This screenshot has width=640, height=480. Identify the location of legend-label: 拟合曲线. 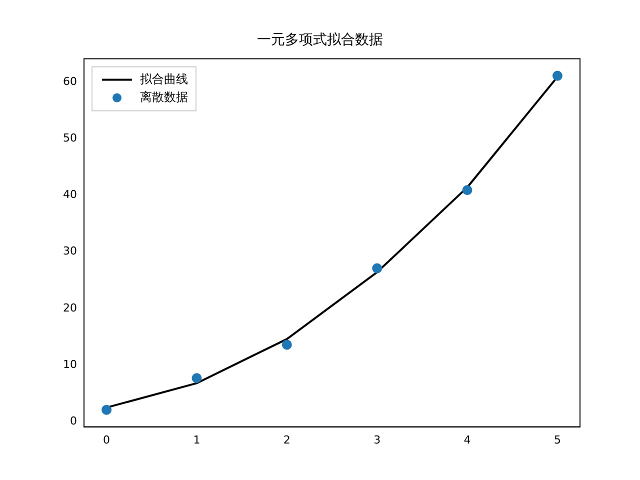
(164, 79).